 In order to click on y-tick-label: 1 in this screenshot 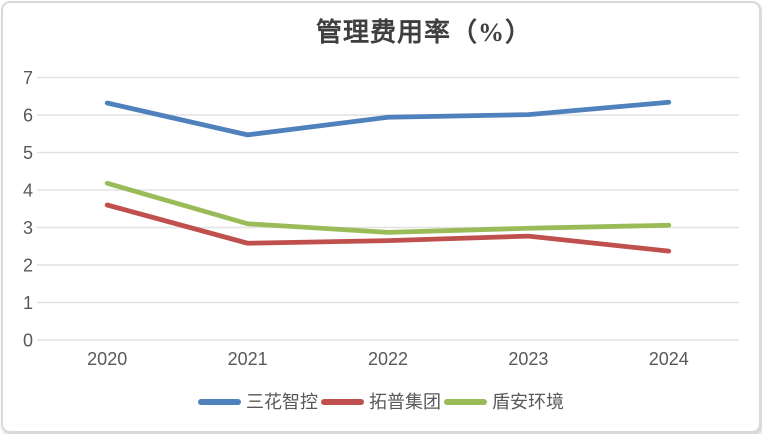, I will do `click(28, 303)`.